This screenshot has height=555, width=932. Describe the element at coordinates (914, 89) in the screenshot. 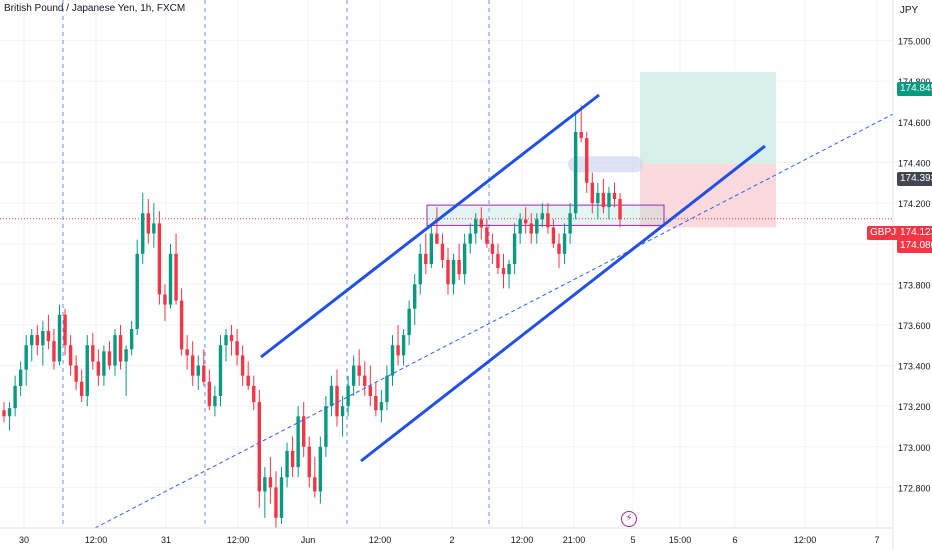

I see `take-profit-price-tag: 174.845` at that location.